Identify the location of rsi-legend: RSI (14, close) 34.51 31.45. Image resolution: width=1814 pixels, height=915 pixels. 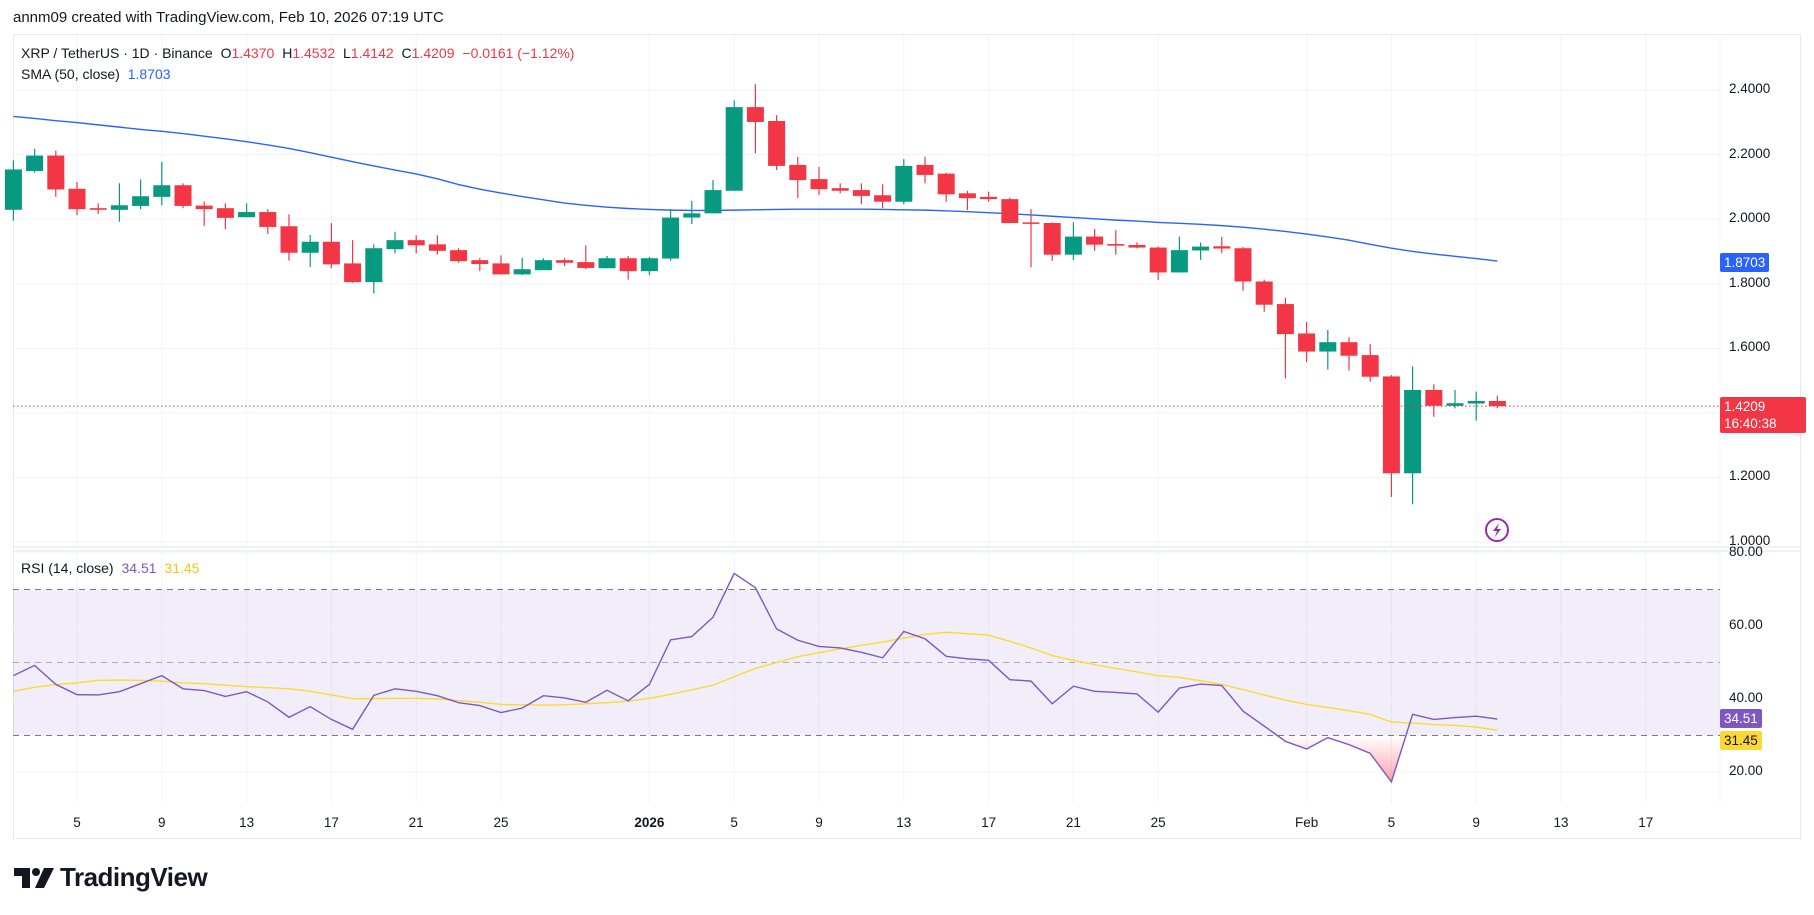
(112, 568).